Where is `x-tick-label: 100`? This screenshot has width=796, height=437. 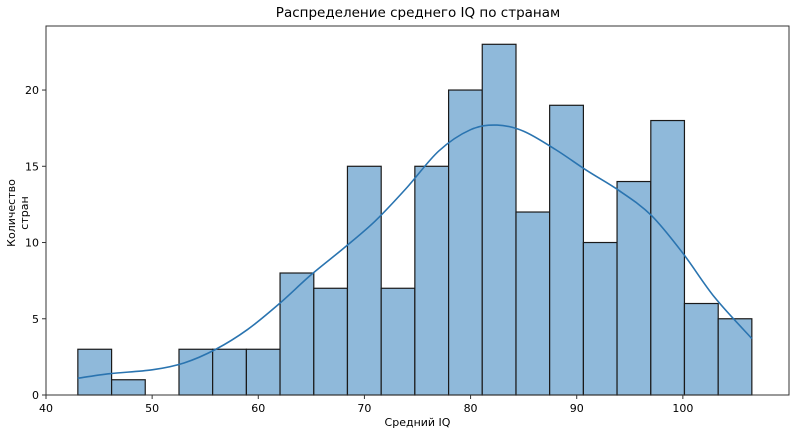
x-tick-label: 100 is located at coordinates (682, 408).